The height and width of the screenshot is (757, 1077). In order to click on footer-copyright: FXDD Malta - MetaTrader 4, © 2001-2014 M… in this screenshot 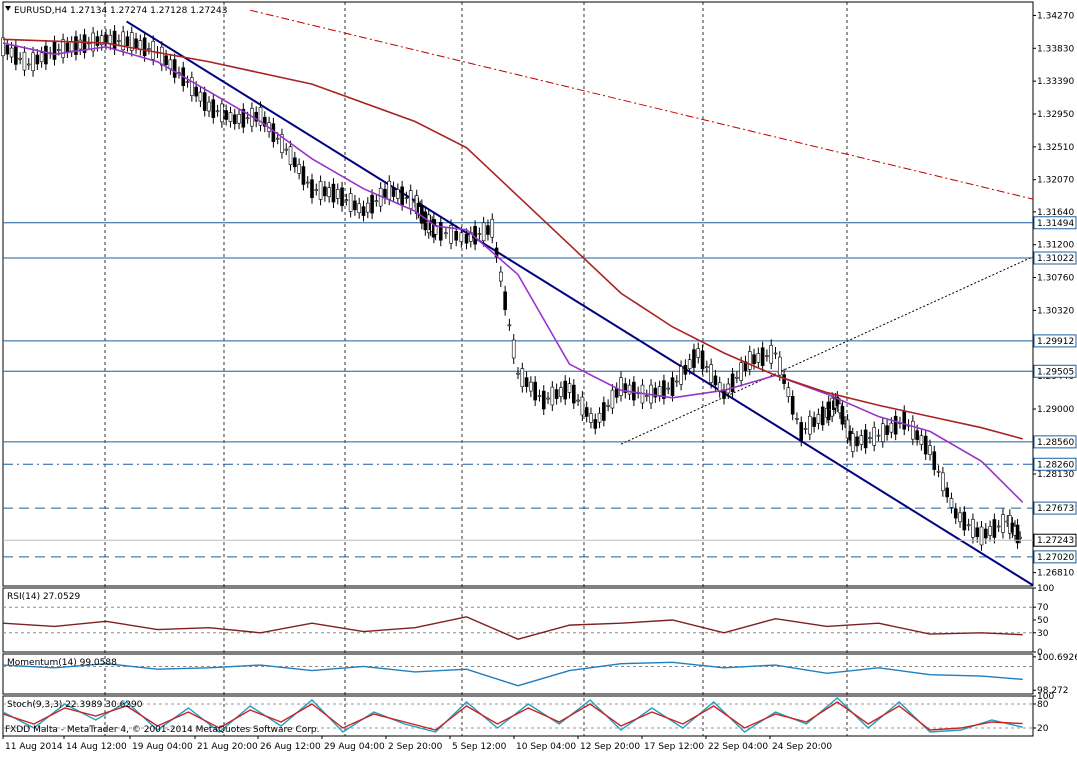, I will do `click(162, 730)`.